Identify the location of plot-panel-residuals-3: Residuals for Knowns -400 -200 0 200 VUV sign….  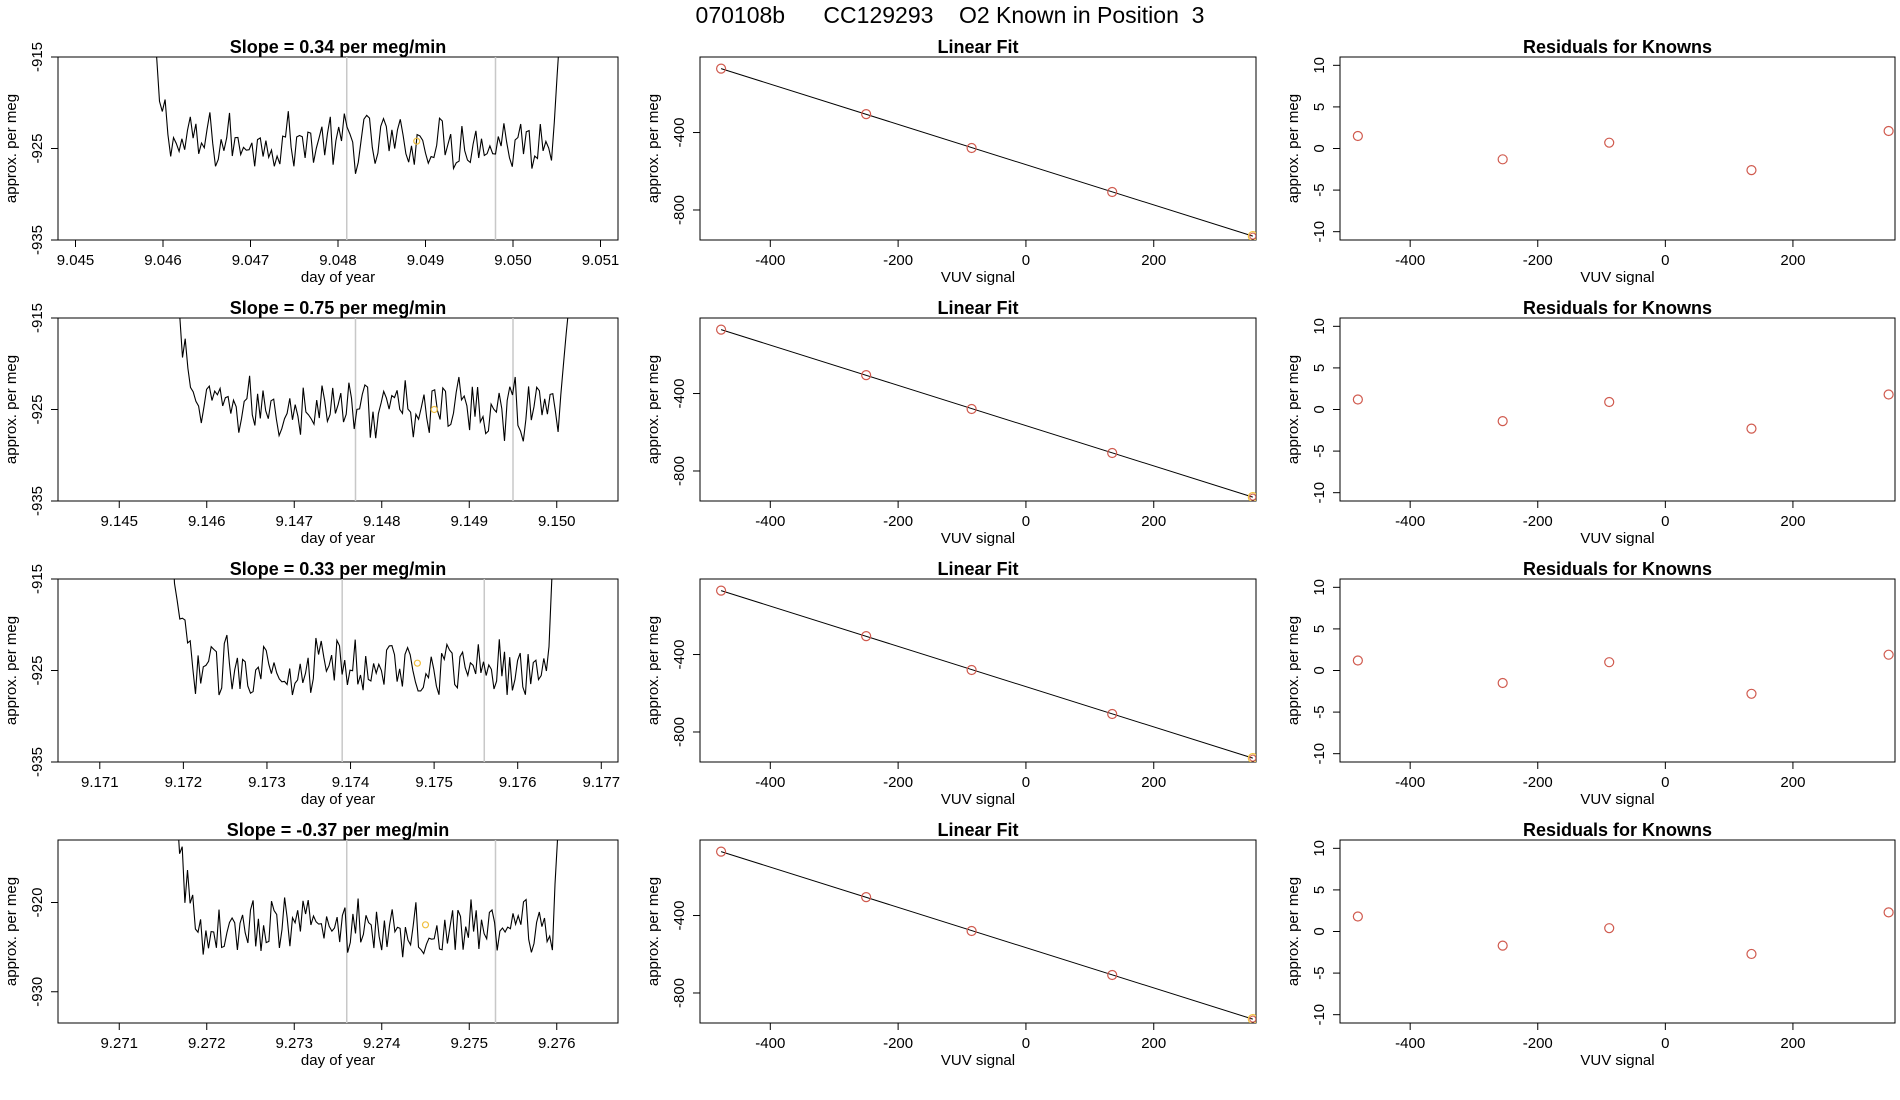
(1590, 944).